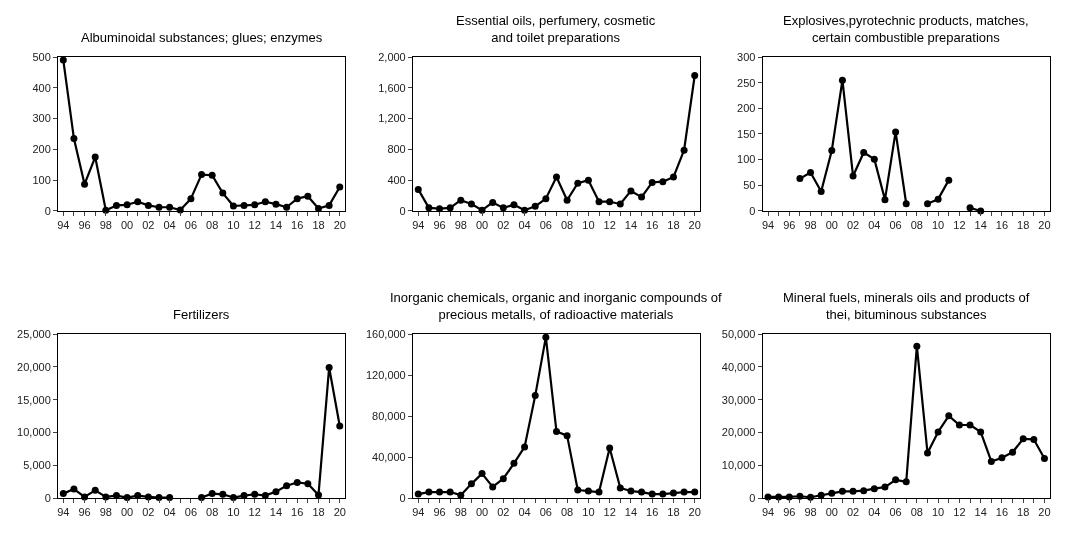 This screenshot has width=1066, height=545. What do you see at coordinates (738, 399) in the screenshot?
I see `y-tick-label: 30,000` at bounding box center [738, 399].